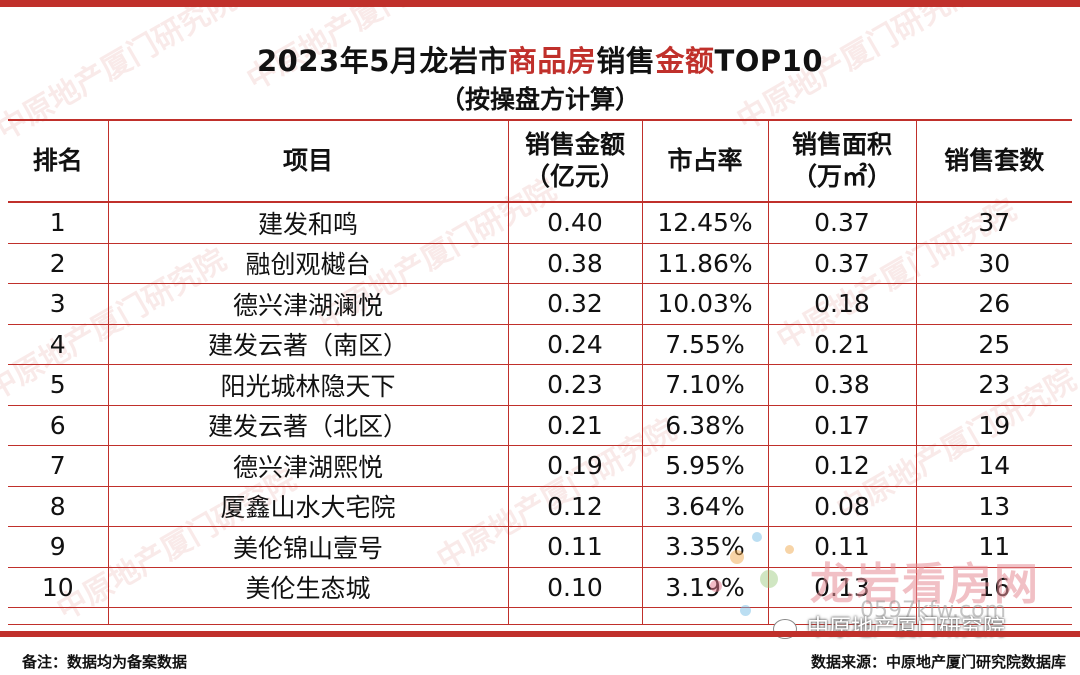 Image resolution: width=1080 pixels, height=675 pixels. I want to click on cell-area: 0.17, so click(842, 425).